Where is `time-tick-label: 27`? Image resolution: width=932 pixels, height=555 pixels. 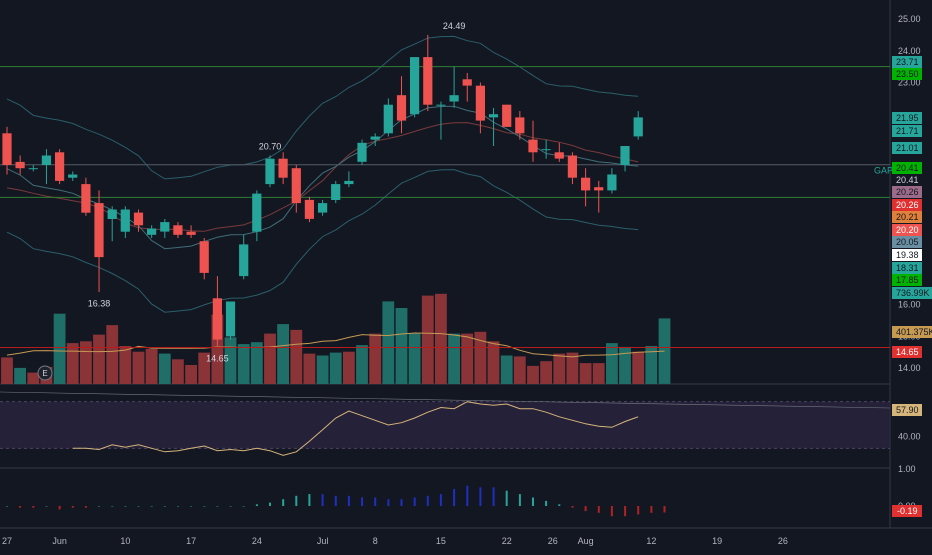 time-tick-label: 27 is located at coordinates (7, 541).